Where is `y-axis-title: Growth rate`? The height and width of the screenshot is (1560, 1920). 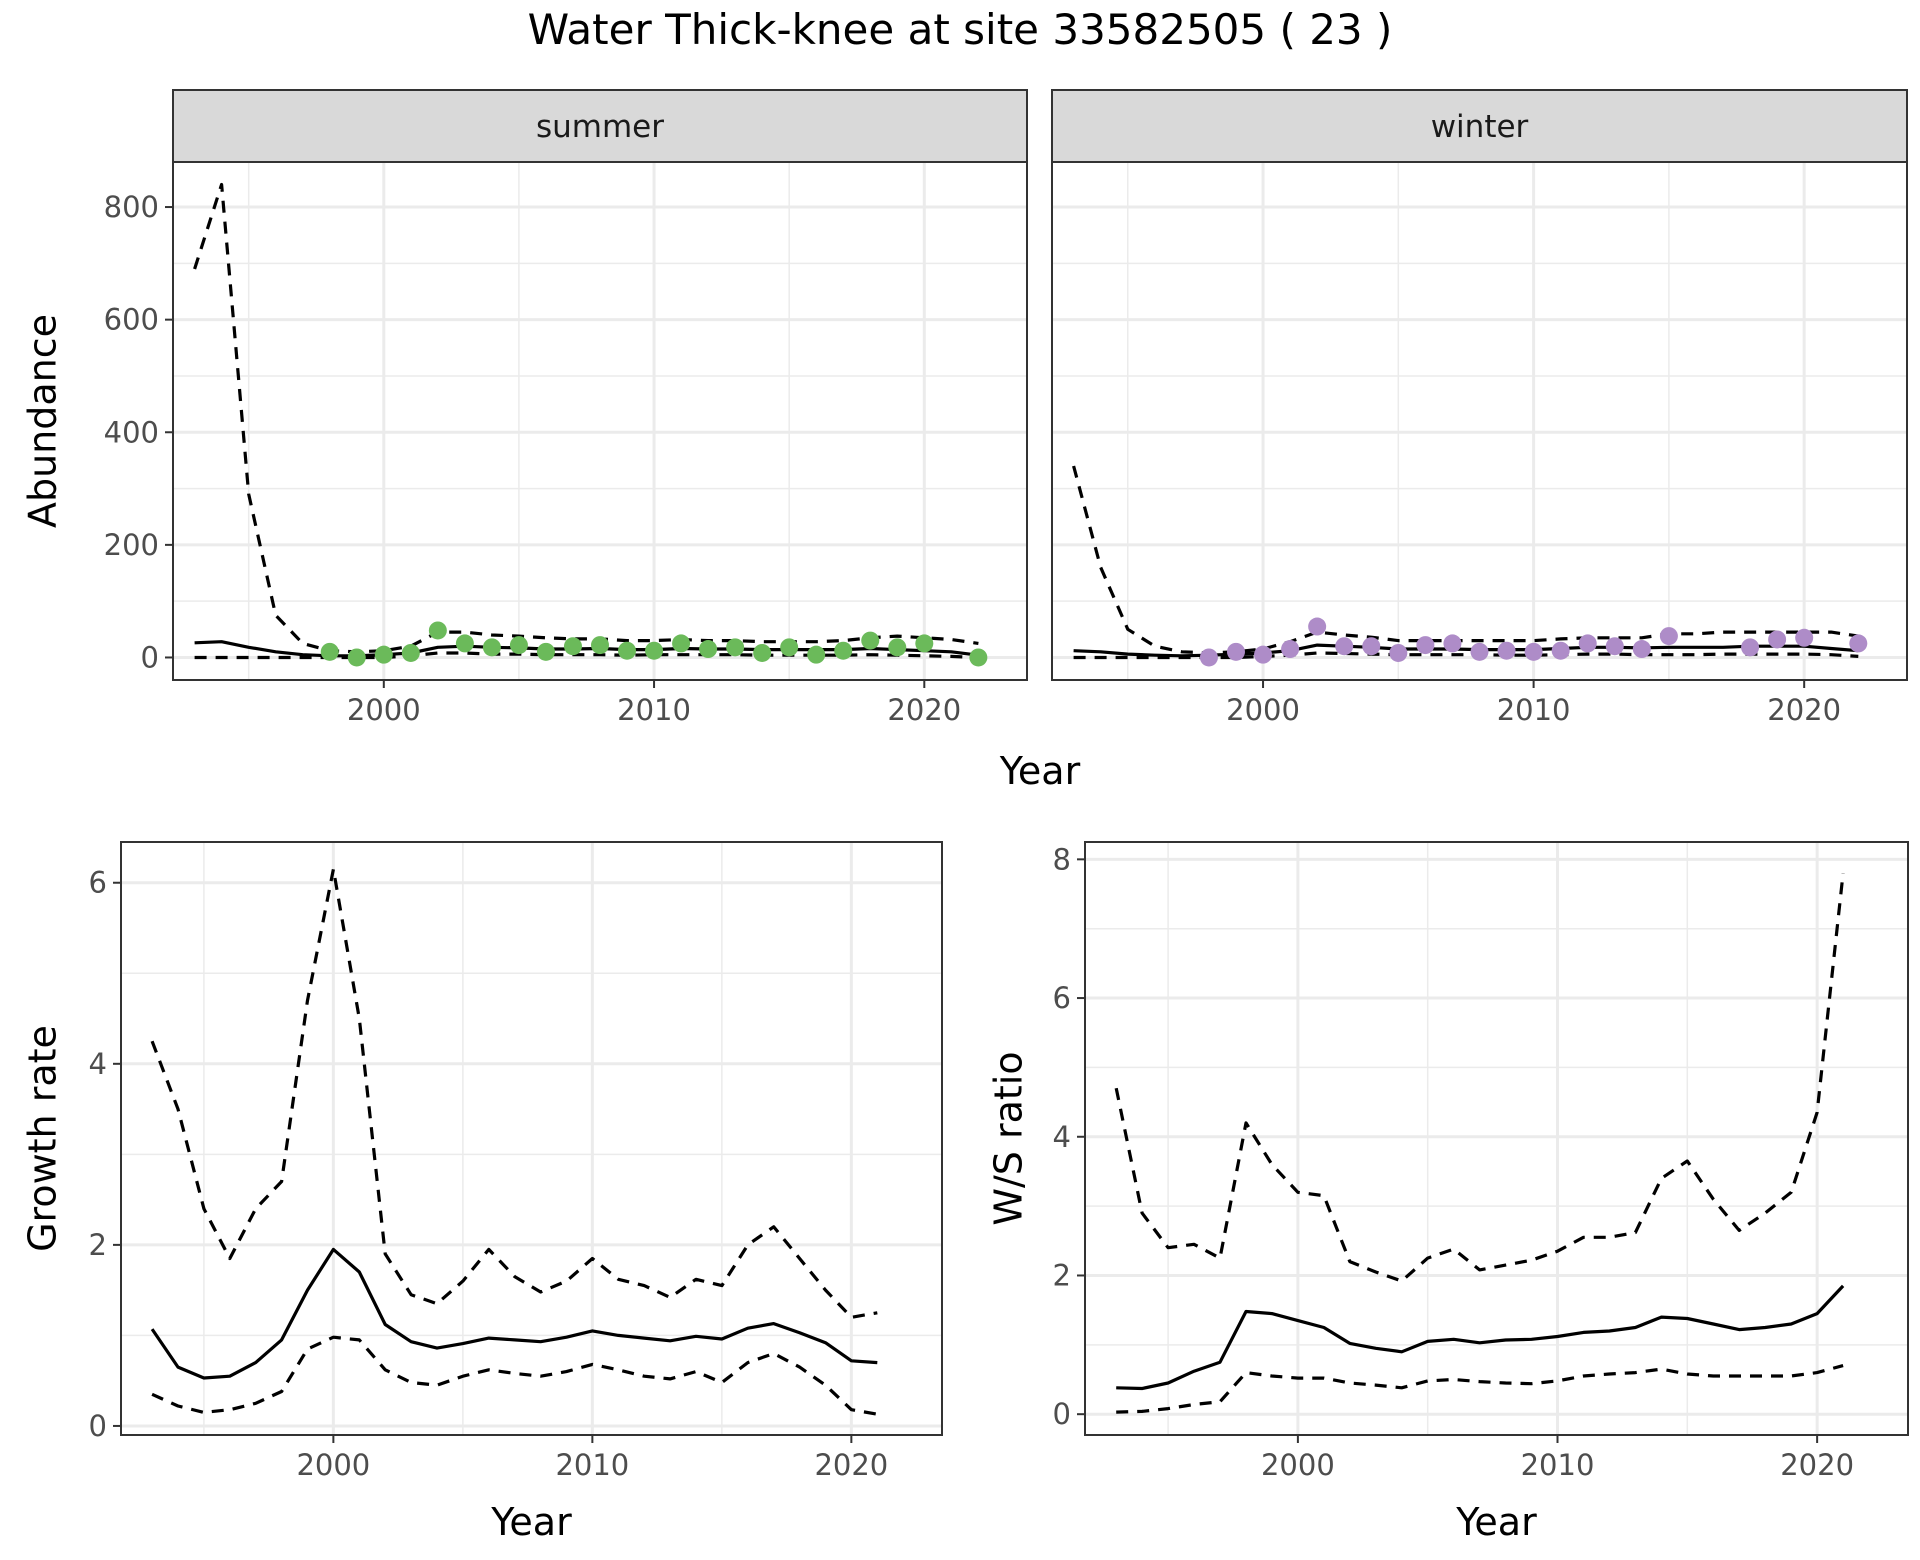 y-axis-title: Growth rate is located at coordinates (42, 1138).